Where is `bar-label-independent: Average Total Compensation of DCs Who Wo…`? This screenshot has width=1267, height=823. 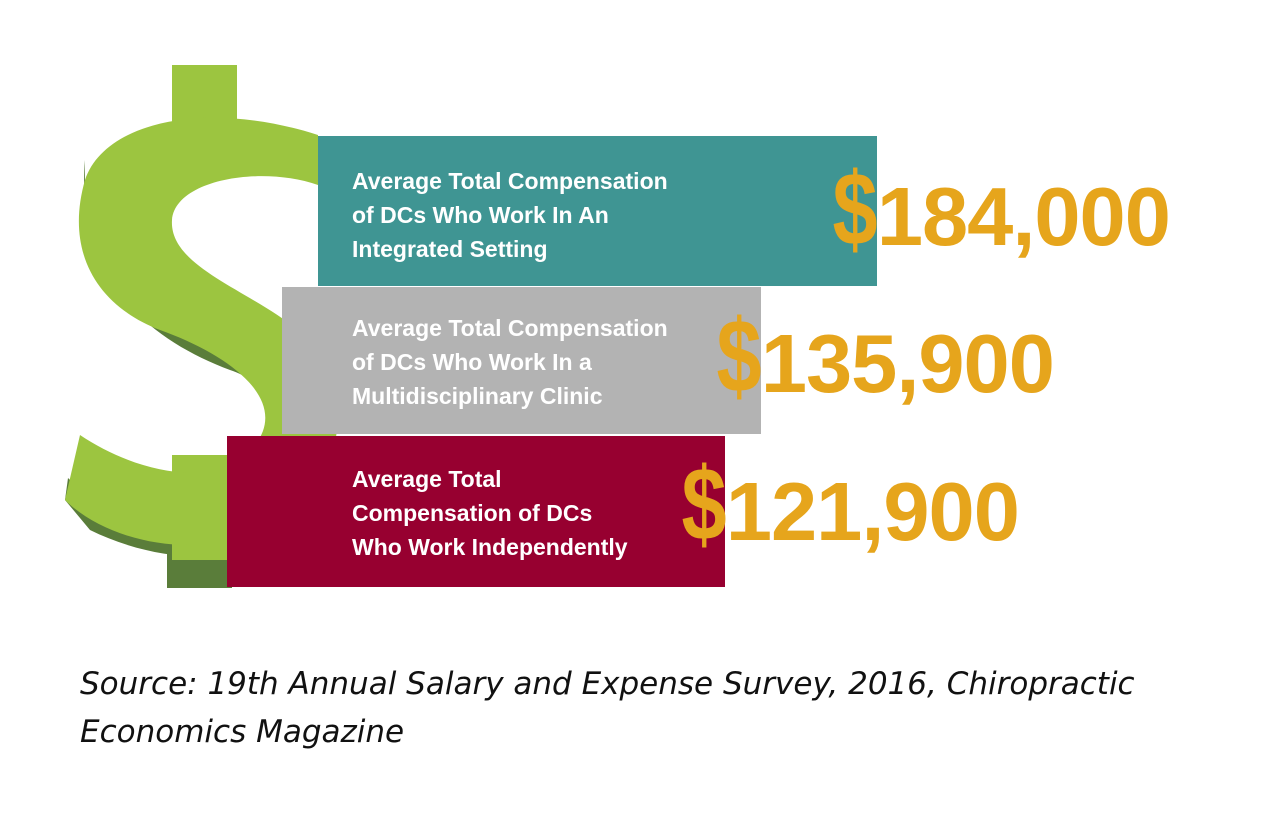
bar-label-independent: Average Total Compensation of DCs Who Wo… is located at coordinates (490, 513).